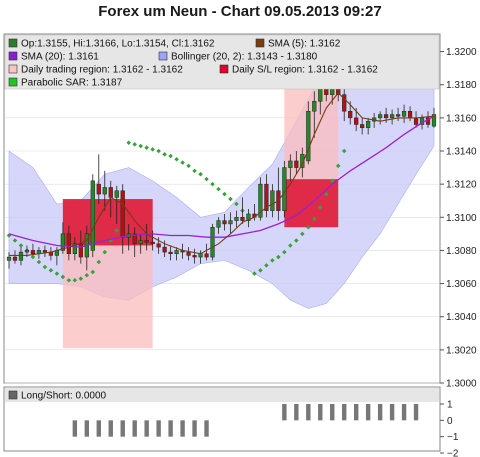 This screenshot has height=457, width=480. Describe the element at coordinates (461, 384) in the screenshot. I see `y-tick-label: 1.3000` at that location.